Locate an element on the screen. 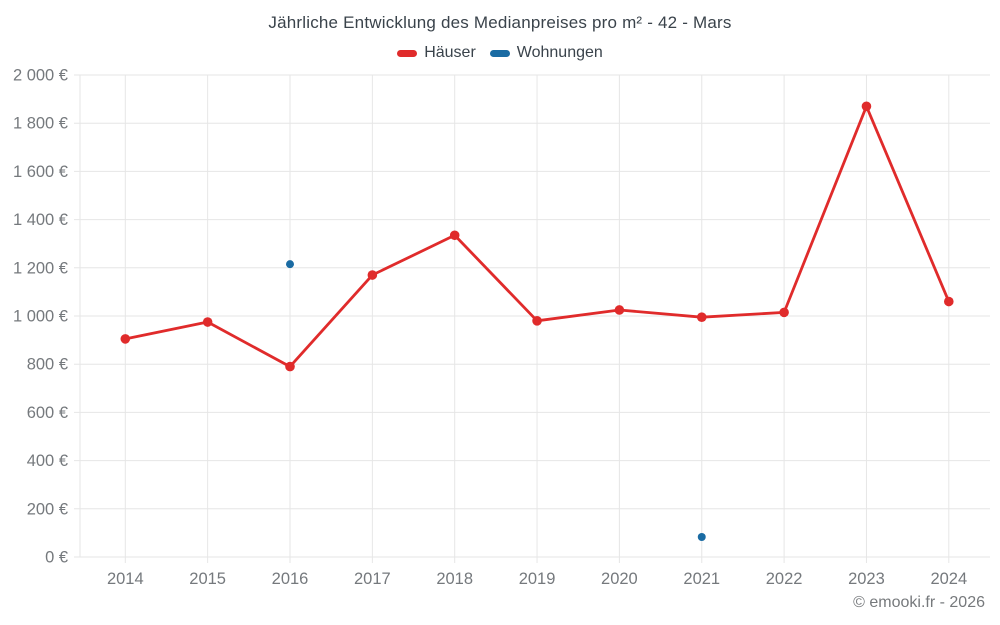 The width and height of the screenshot is (1000, 625). y-tick-label-1000: 1 000 € is located at coordinates (40, 317).